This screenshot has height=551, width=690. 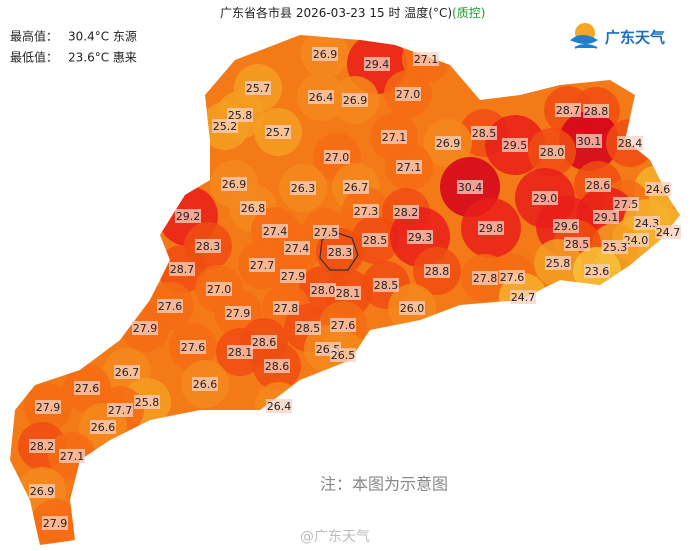 What do you see at coordinates (103, 427) in the screenshot?
I see `station-temp: 26.6` at bounding box center [103, 427].